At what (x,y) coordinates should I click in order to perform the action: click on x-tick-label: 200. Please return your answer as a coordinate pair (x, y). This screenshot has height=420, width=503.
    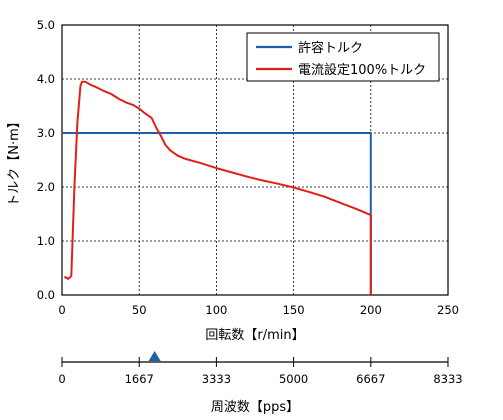
    Looking at the image, I should click on (371, 310).